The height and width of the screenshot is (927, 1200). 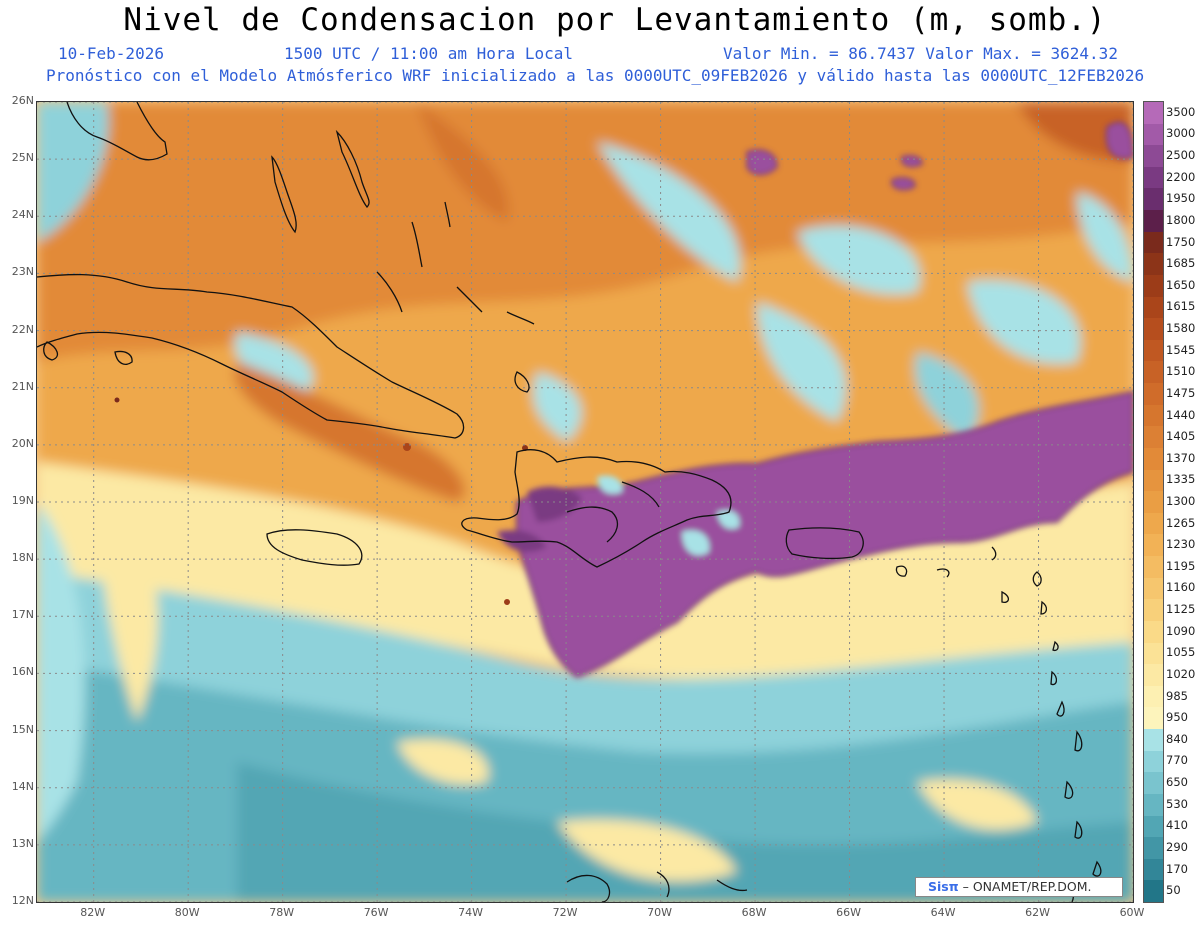 What do you see at coordinates (251, 356) in the screenshot?
I see `cuba-outline` at bounding box center [251, 356].